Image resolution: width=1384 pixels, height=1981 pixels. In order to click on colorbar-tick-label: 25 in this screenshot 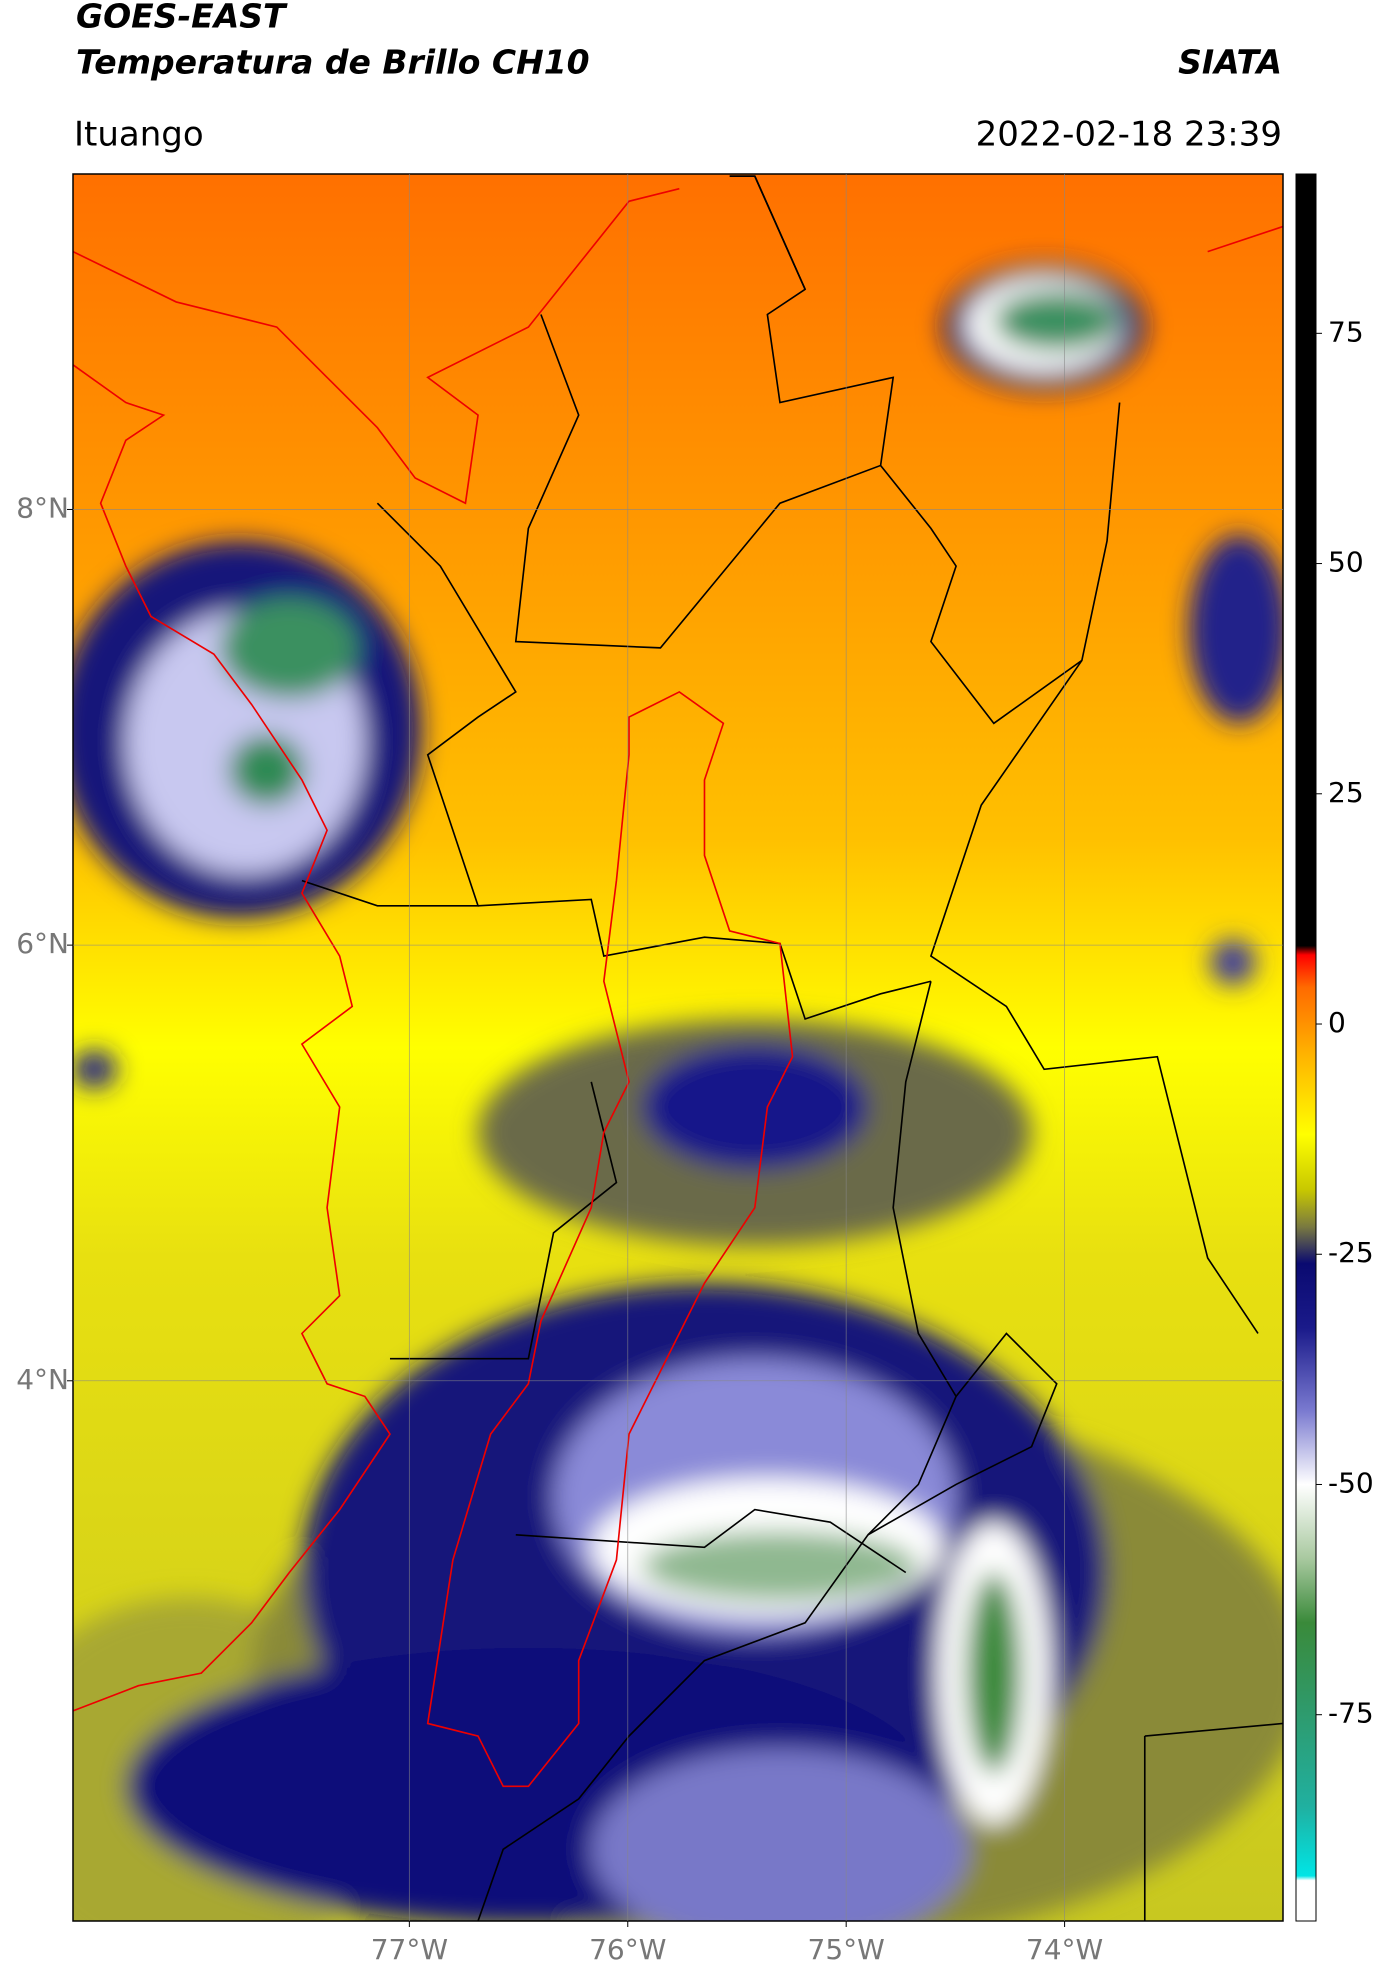, I will do `click(1346, 792)`.